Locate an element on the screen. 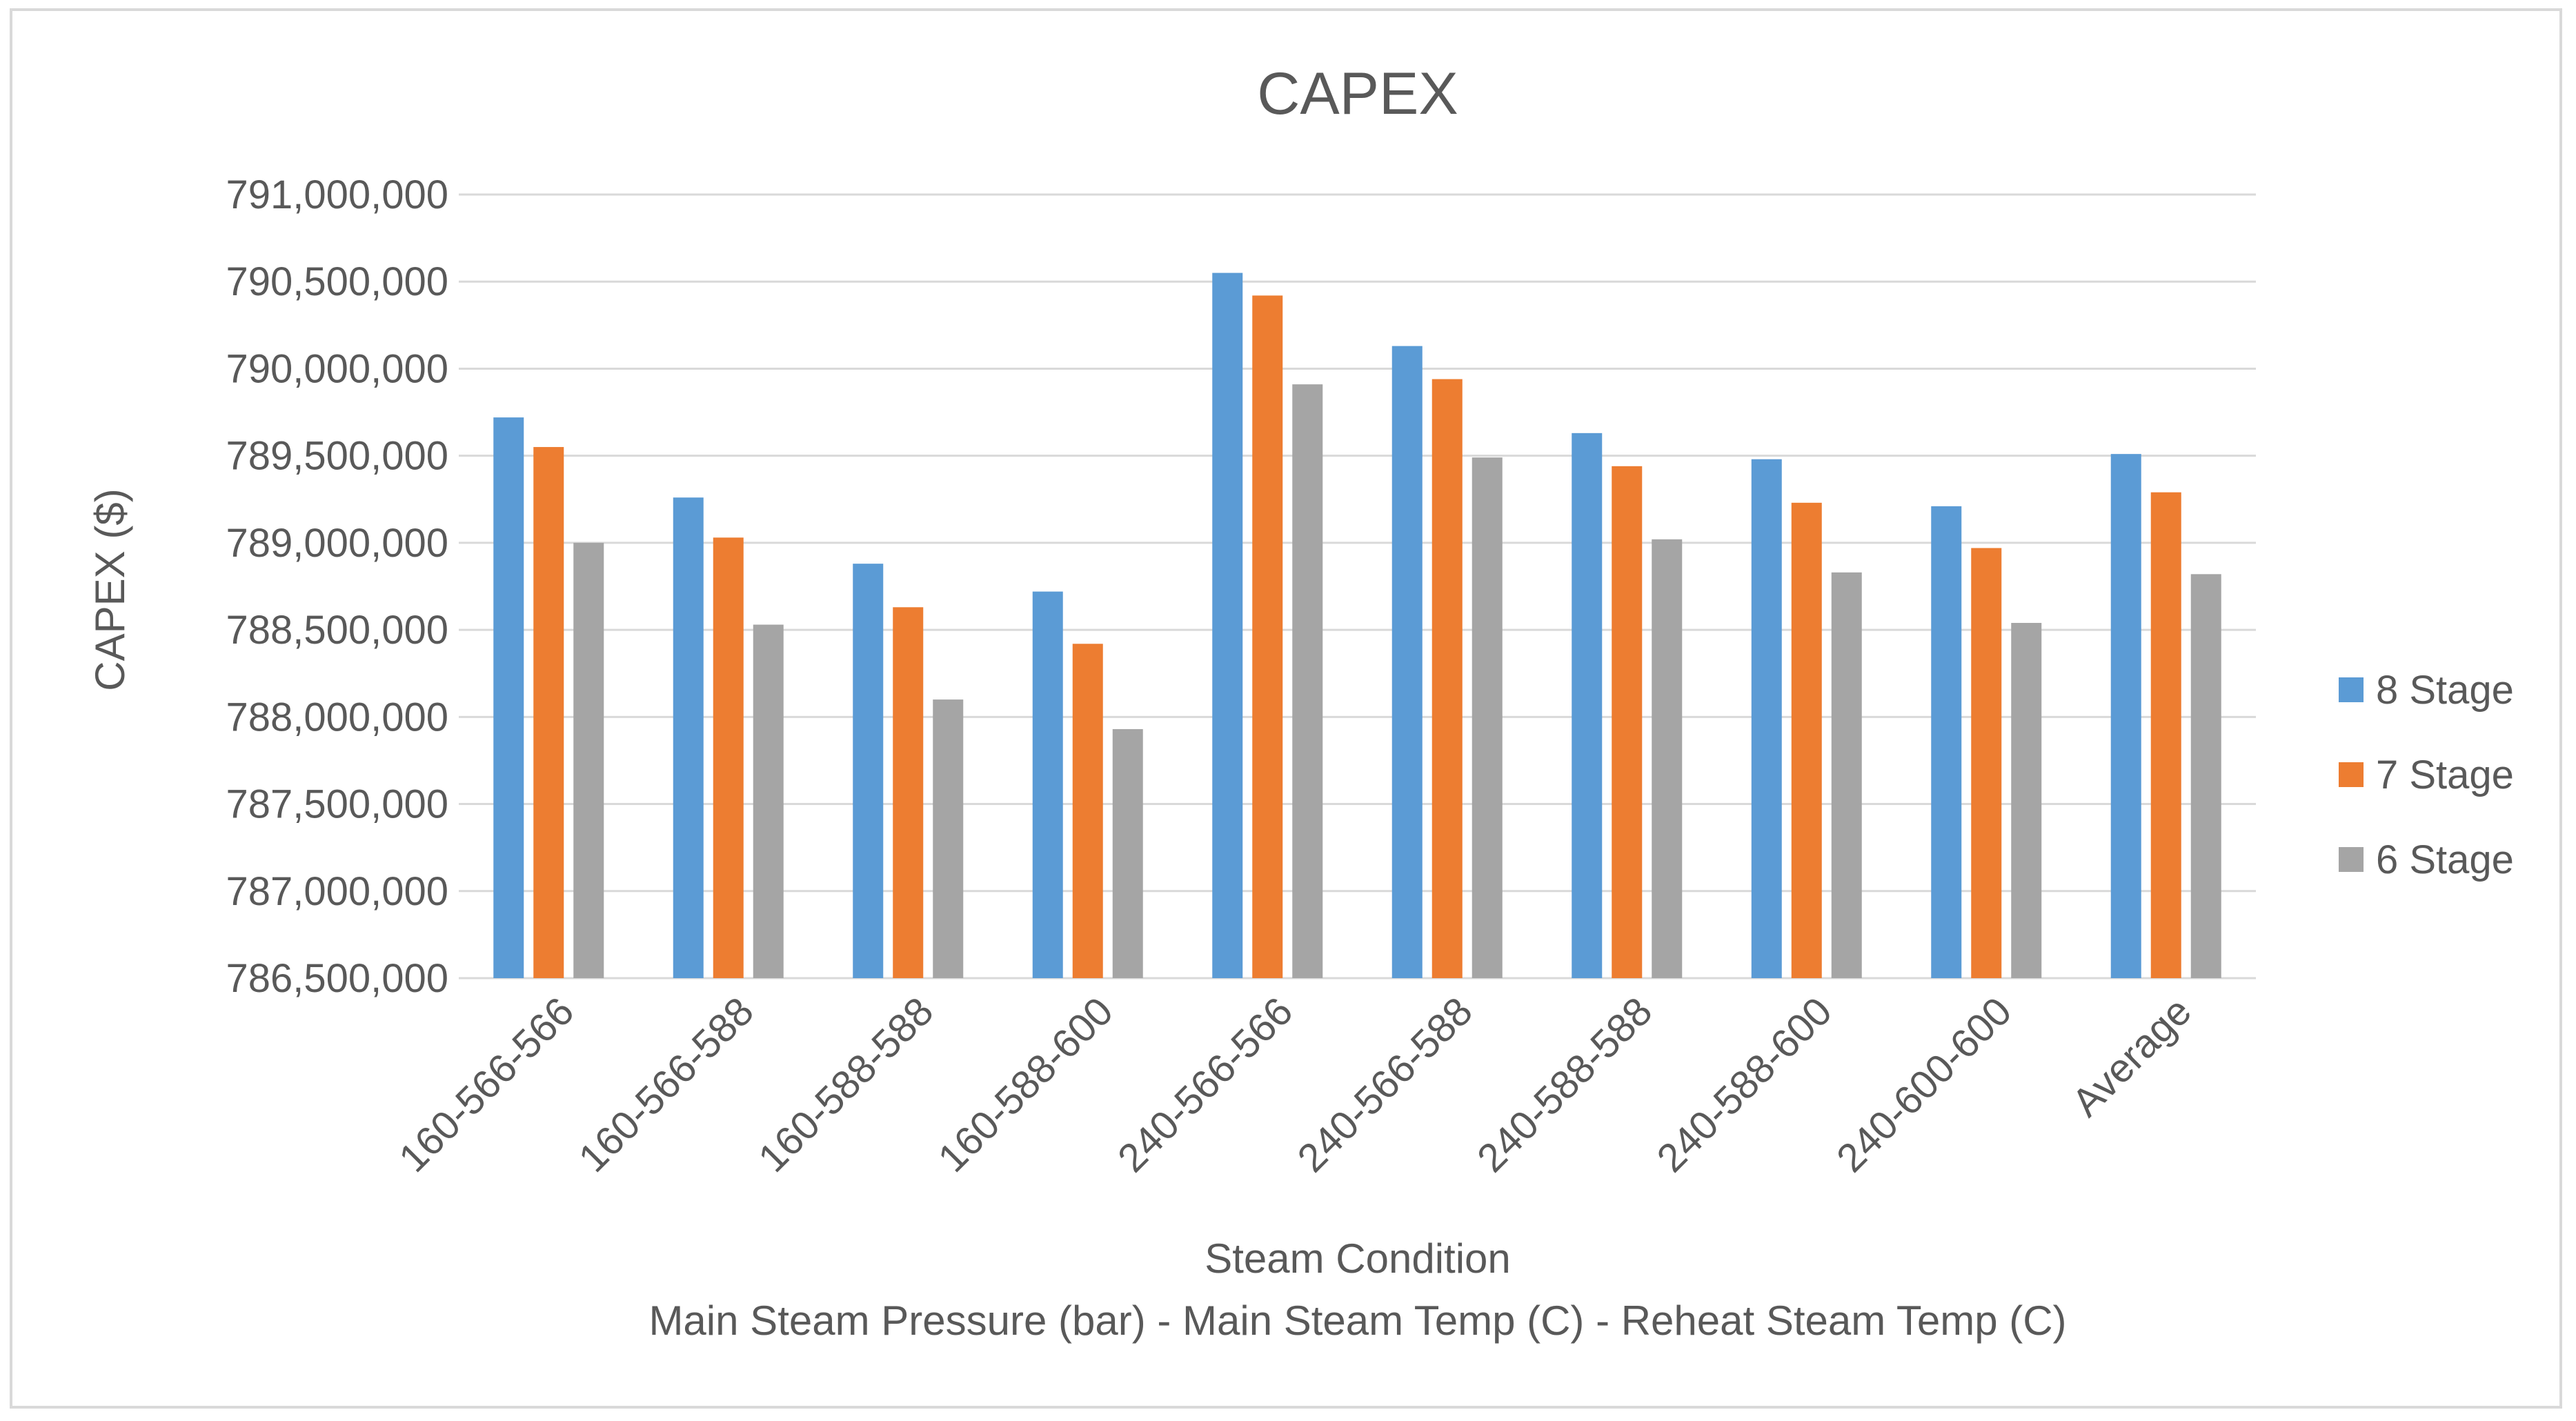  x-tick-label: 240-588-600 is located at coordinates (1744, 1085).